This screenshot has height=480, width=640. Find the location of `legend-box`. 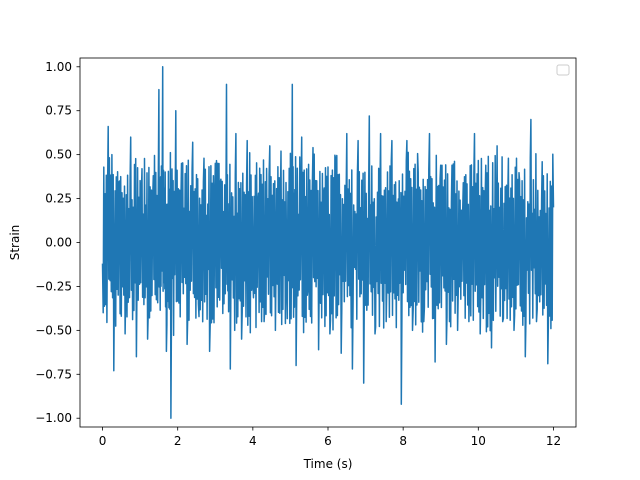

legend-box is located at coordinates (563, 70).